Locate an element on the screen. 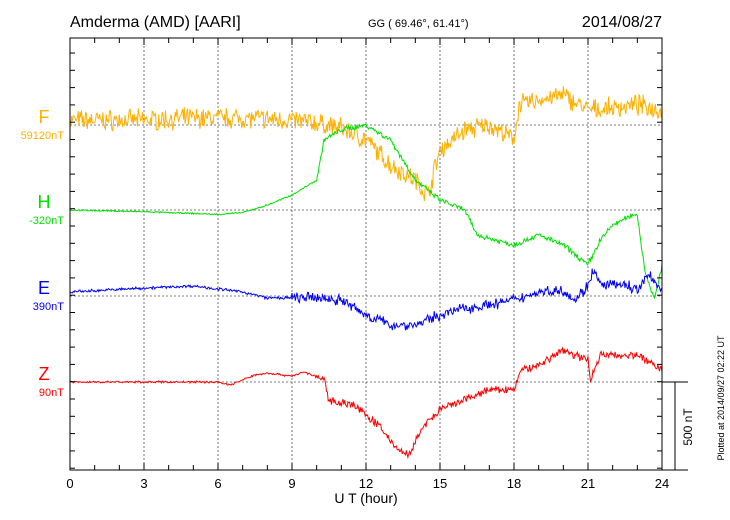 This screenshot has width=730, height=520. baseline-label-e: 390nT is located at coordinates (48, 307).